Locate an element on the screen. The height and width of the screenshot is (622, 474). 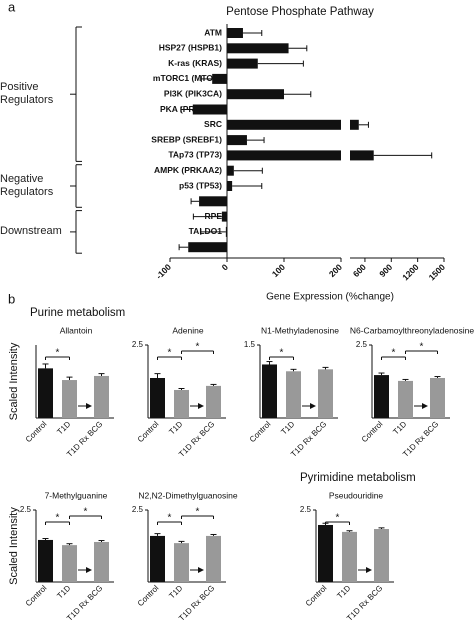
group-label: Downstream is located at coordinates (31, 231).